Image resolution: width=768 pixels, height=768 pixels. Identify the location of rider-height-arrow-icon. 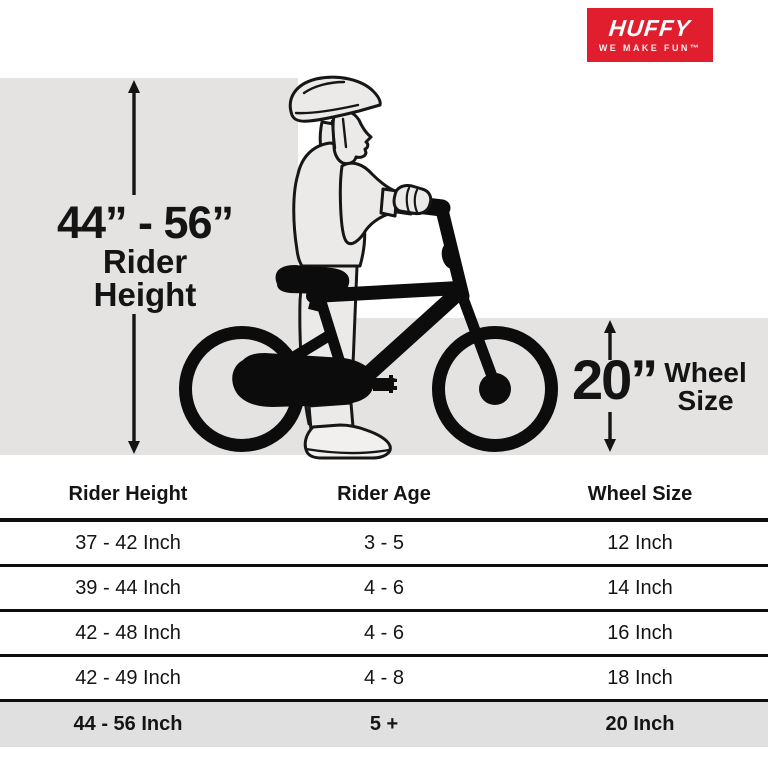
(134, 267).